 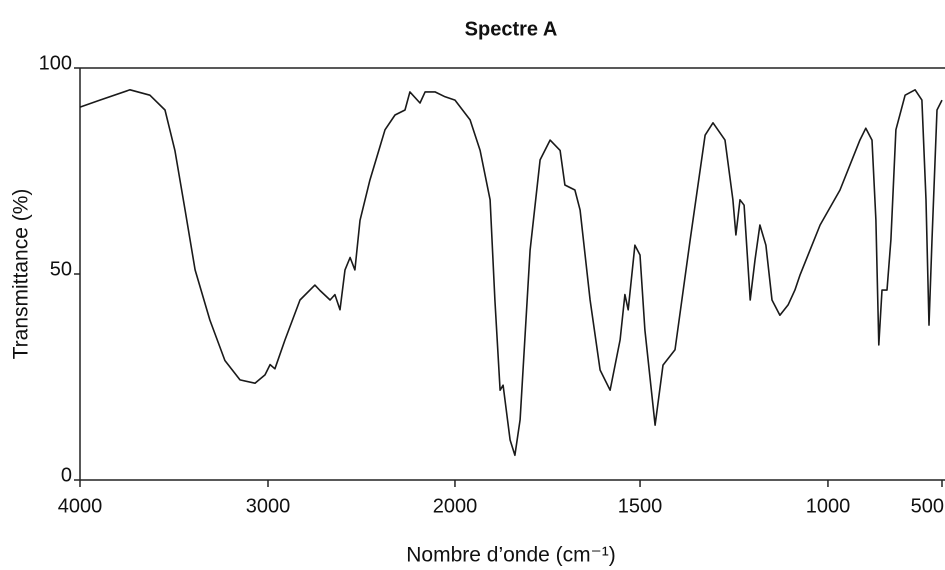 I want to click on y-axis-label: Transmittance (%), so click(x=21, y=274).